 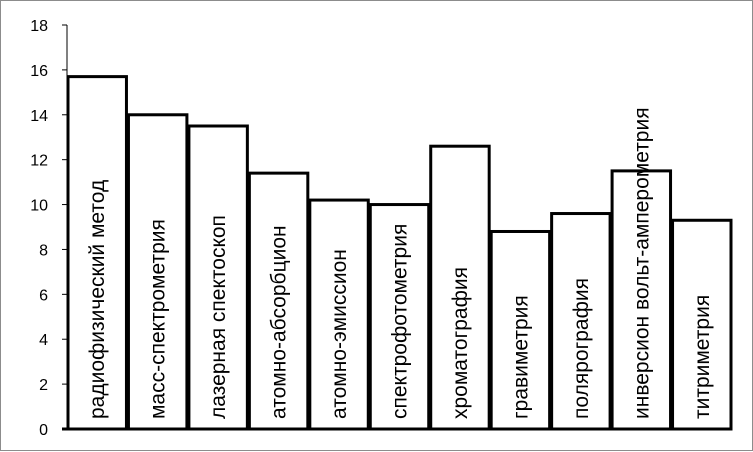 What do you see at coordinates (39, 26) in the screenshot?
I see `y-tick-label-18: 18` at bounding box center [39, 26].